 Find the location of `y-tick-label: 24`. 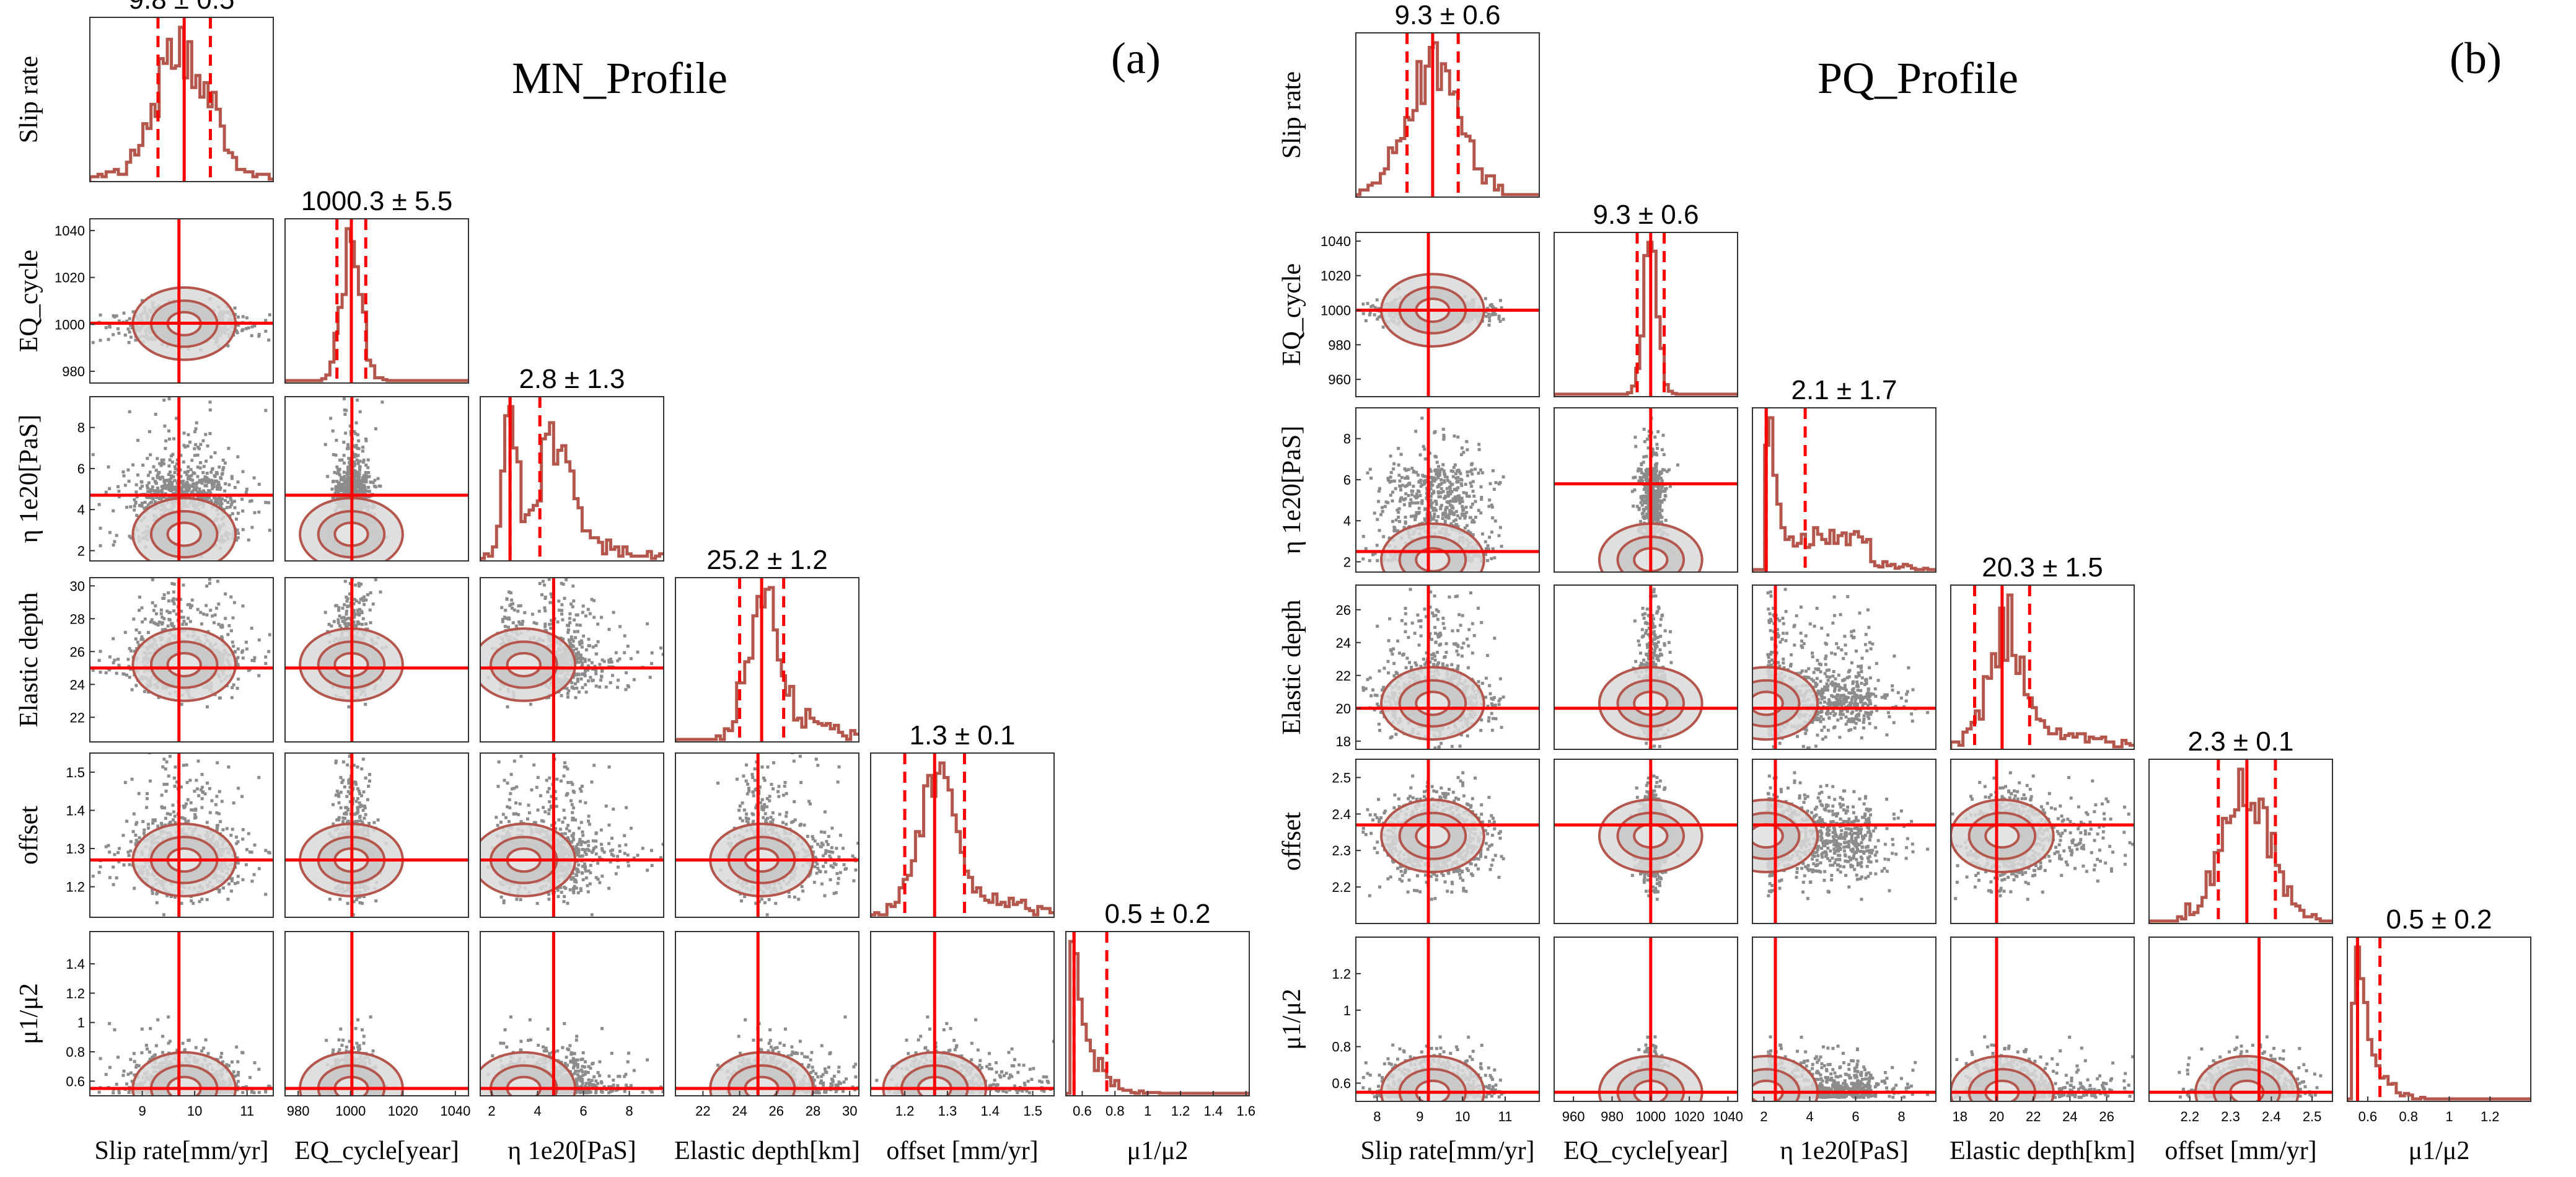

y-tick-label: 24 is located at coordinates (77, 684).